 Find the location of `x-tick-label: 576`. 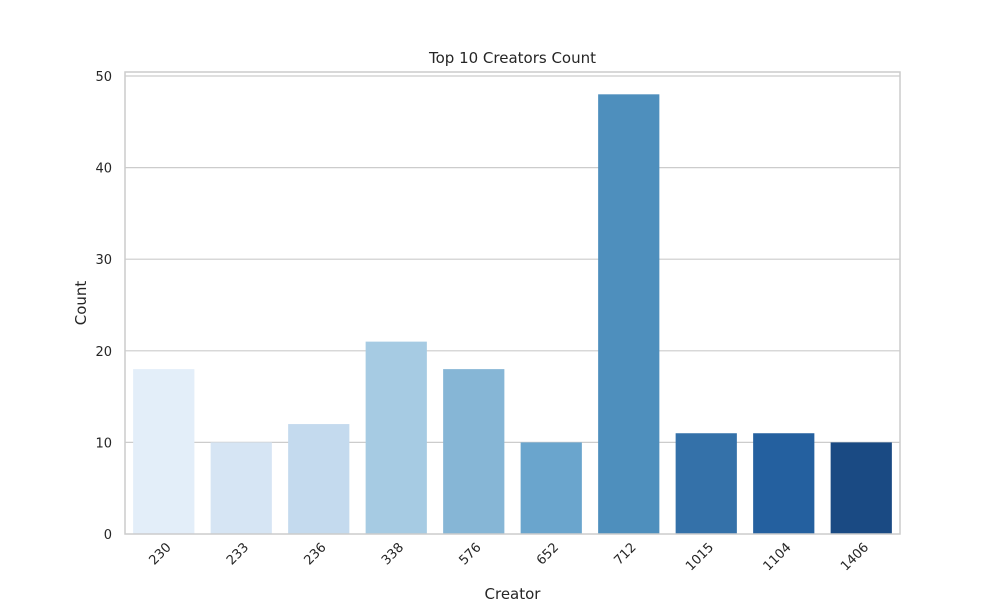

x-tick-label: 576 is located at coordinates (470, 554).